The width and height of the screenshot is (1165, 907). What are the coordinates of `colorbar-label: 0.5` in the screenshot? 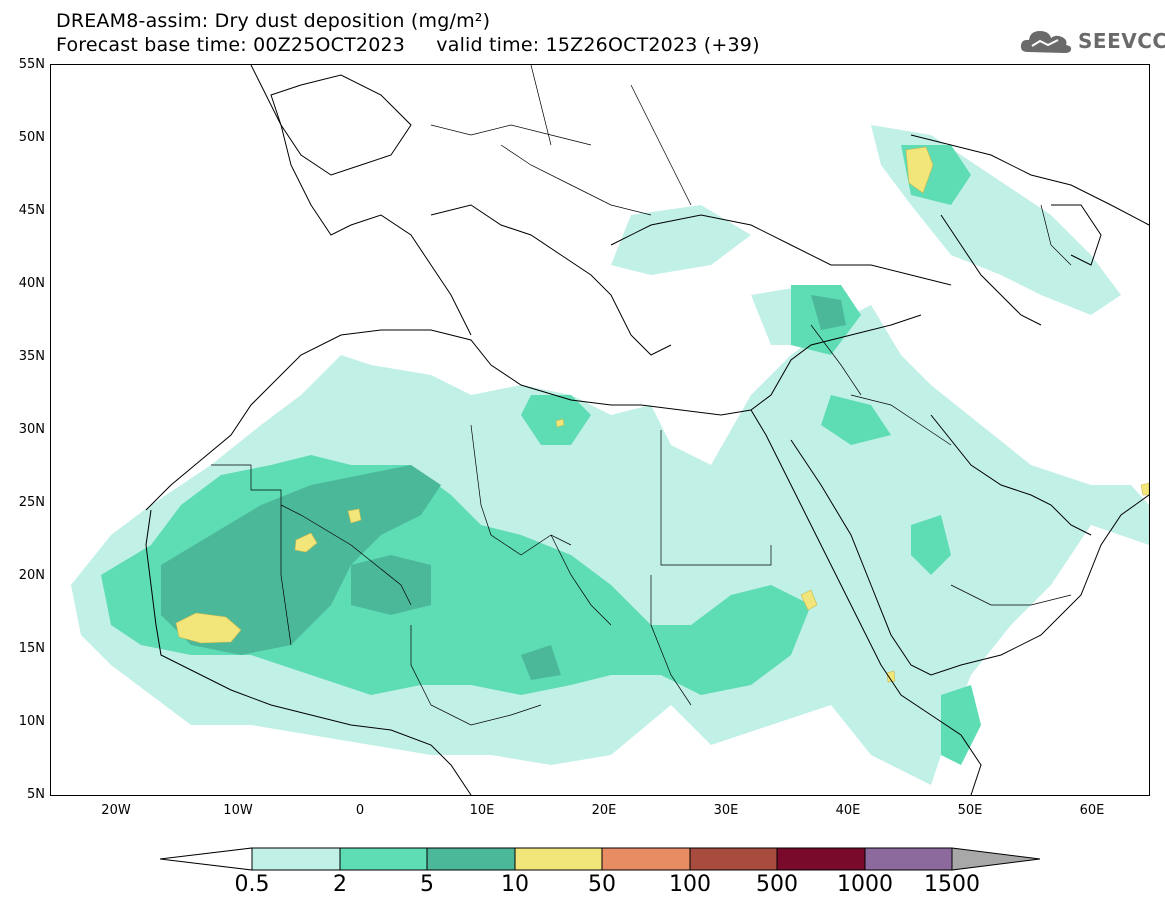 It's located at (252, 884).